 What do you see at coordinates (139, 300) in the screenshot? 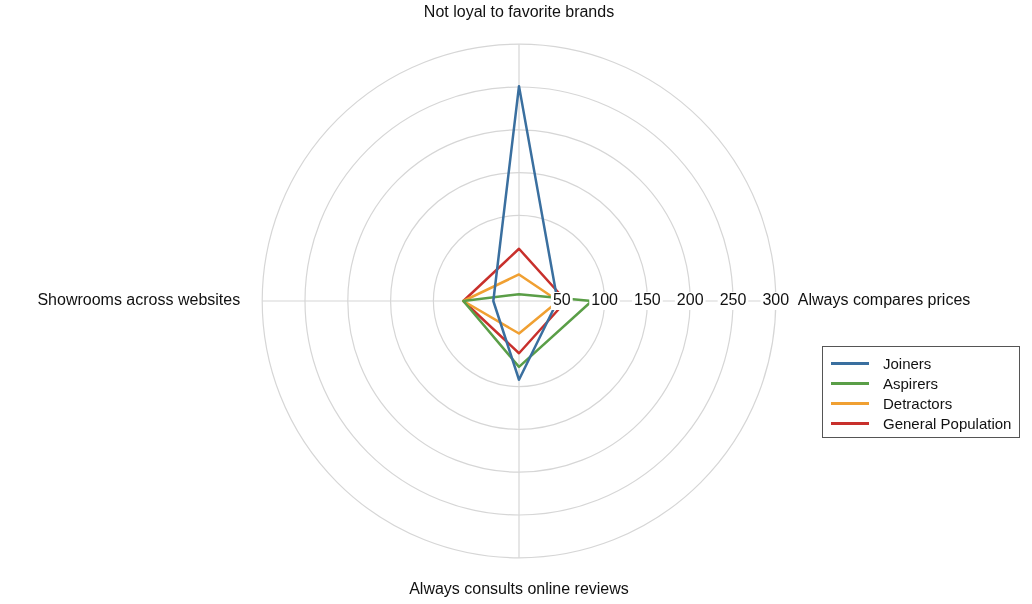
I see `spoke-label: Showrooms across websites` at bounding box center [139, 300].